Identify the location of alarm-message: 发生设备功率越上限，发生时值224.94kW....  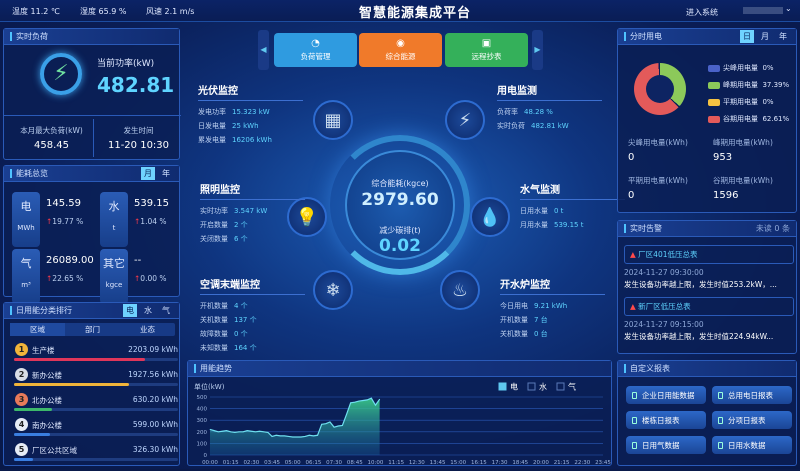
(699, 336).